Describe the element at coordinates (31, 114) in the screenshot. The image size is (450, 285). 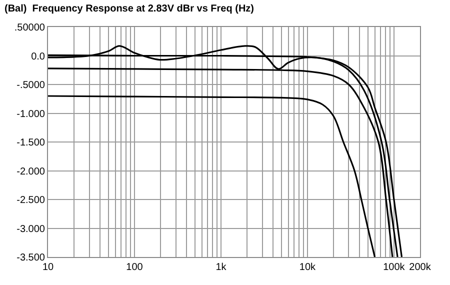
I see `y-tick-label: -1.000` at that location.